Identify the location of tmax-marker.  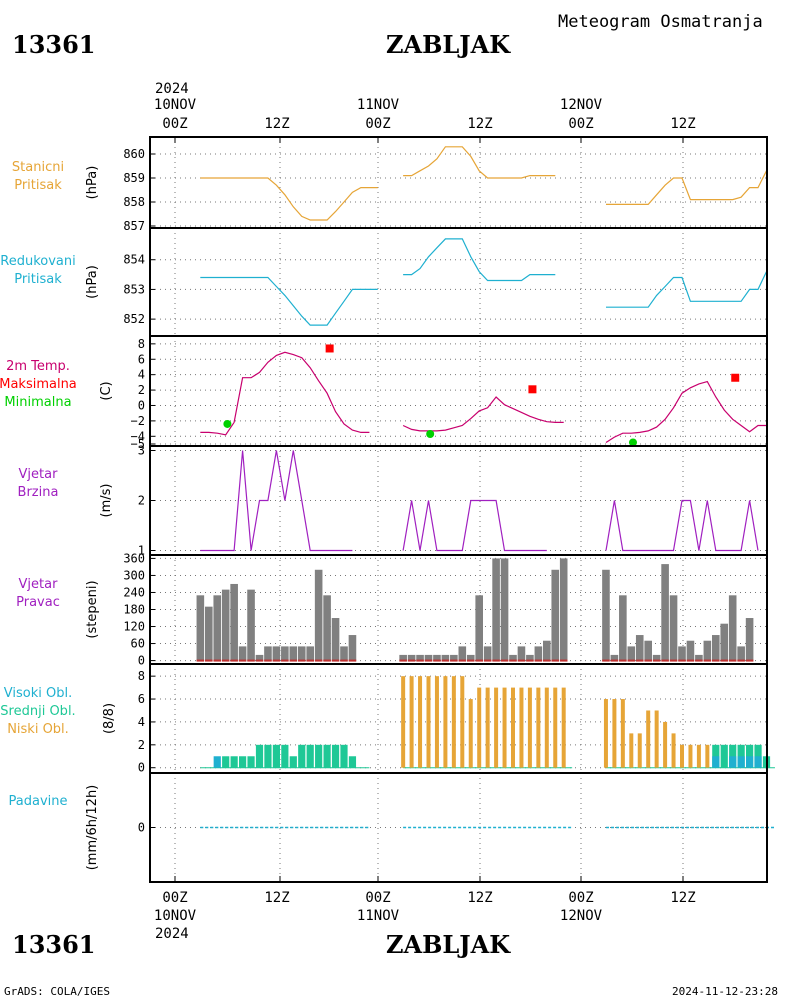
(329, 348).